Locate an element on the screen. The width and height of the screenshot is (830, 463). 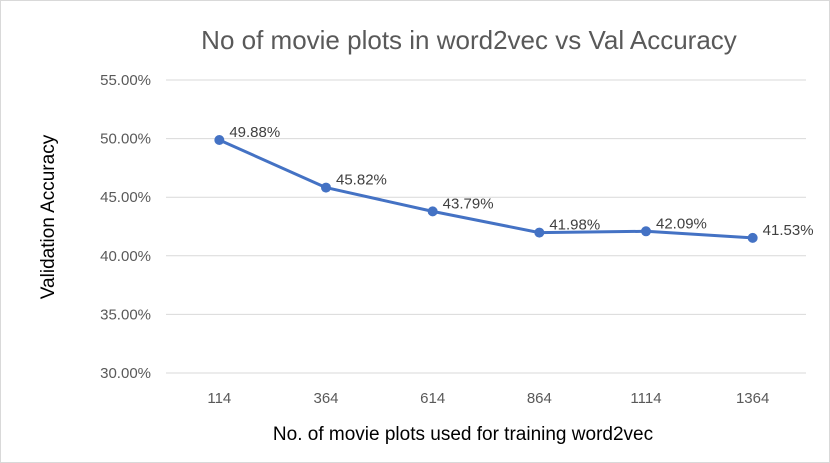
y-tick-label: 50.00% is located at coordinates (125, 139).